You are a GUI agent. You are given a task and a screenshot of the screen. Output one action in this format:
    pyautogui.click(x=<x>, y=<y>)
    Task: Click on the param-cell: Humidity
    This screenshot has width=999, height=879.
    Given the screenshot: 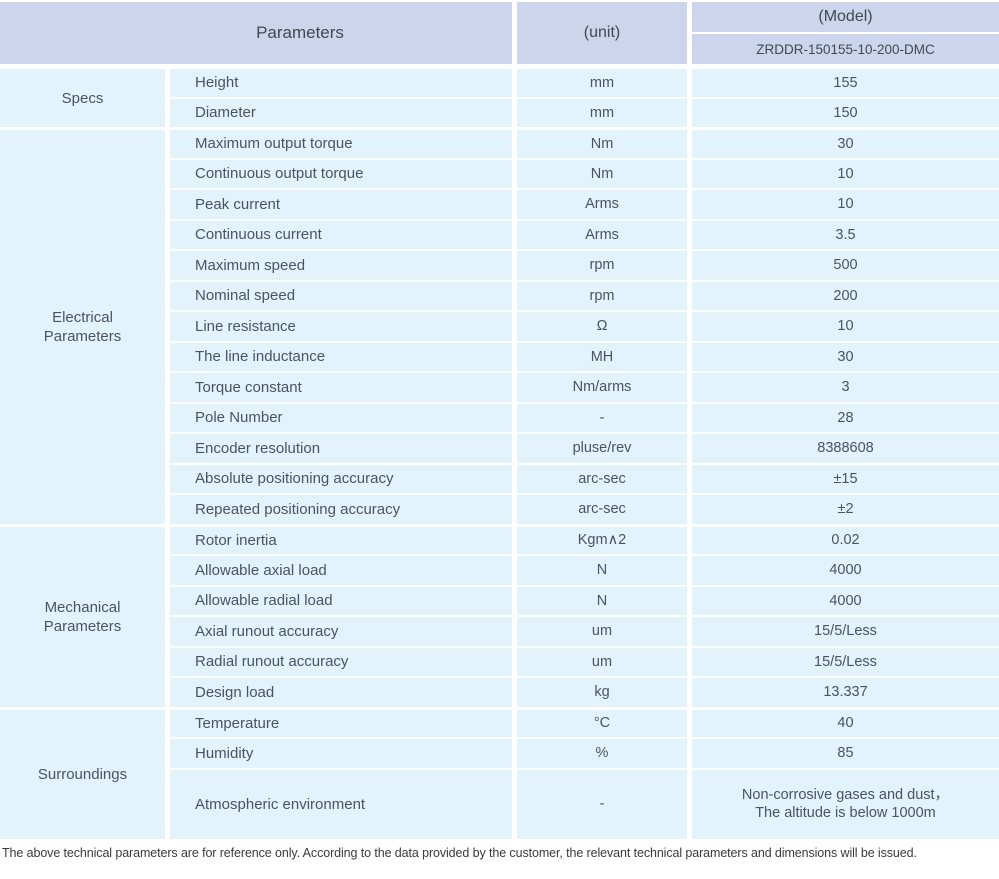 What is the action you would take?
    pyautogui.click(x=341, y=752)
    